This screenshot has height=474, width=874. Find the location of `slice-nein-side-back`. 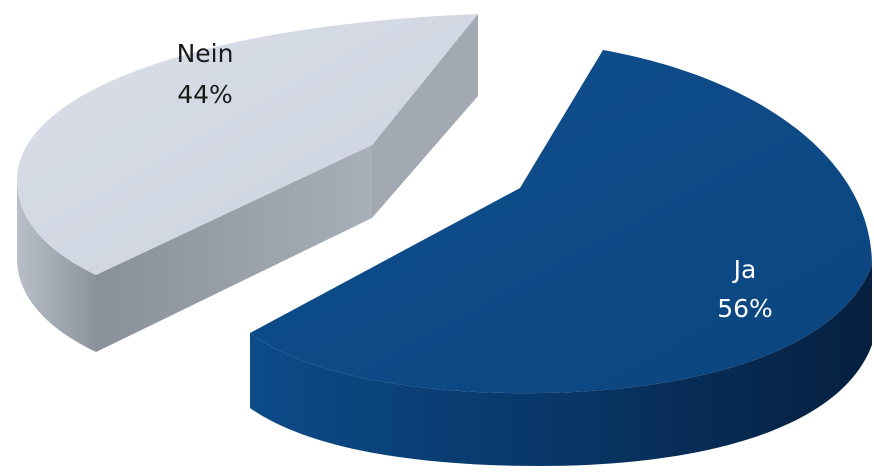

slice-nein-side-back is located at coordinates (425, 116).